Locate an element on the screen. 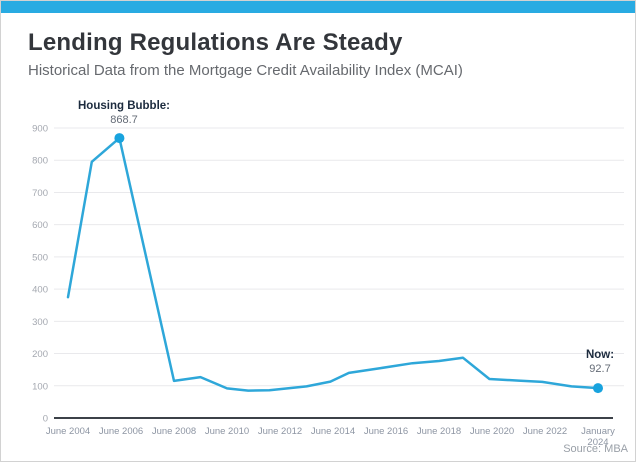  y-axis-tick-label: 0 is located at coordinates (45, 419).